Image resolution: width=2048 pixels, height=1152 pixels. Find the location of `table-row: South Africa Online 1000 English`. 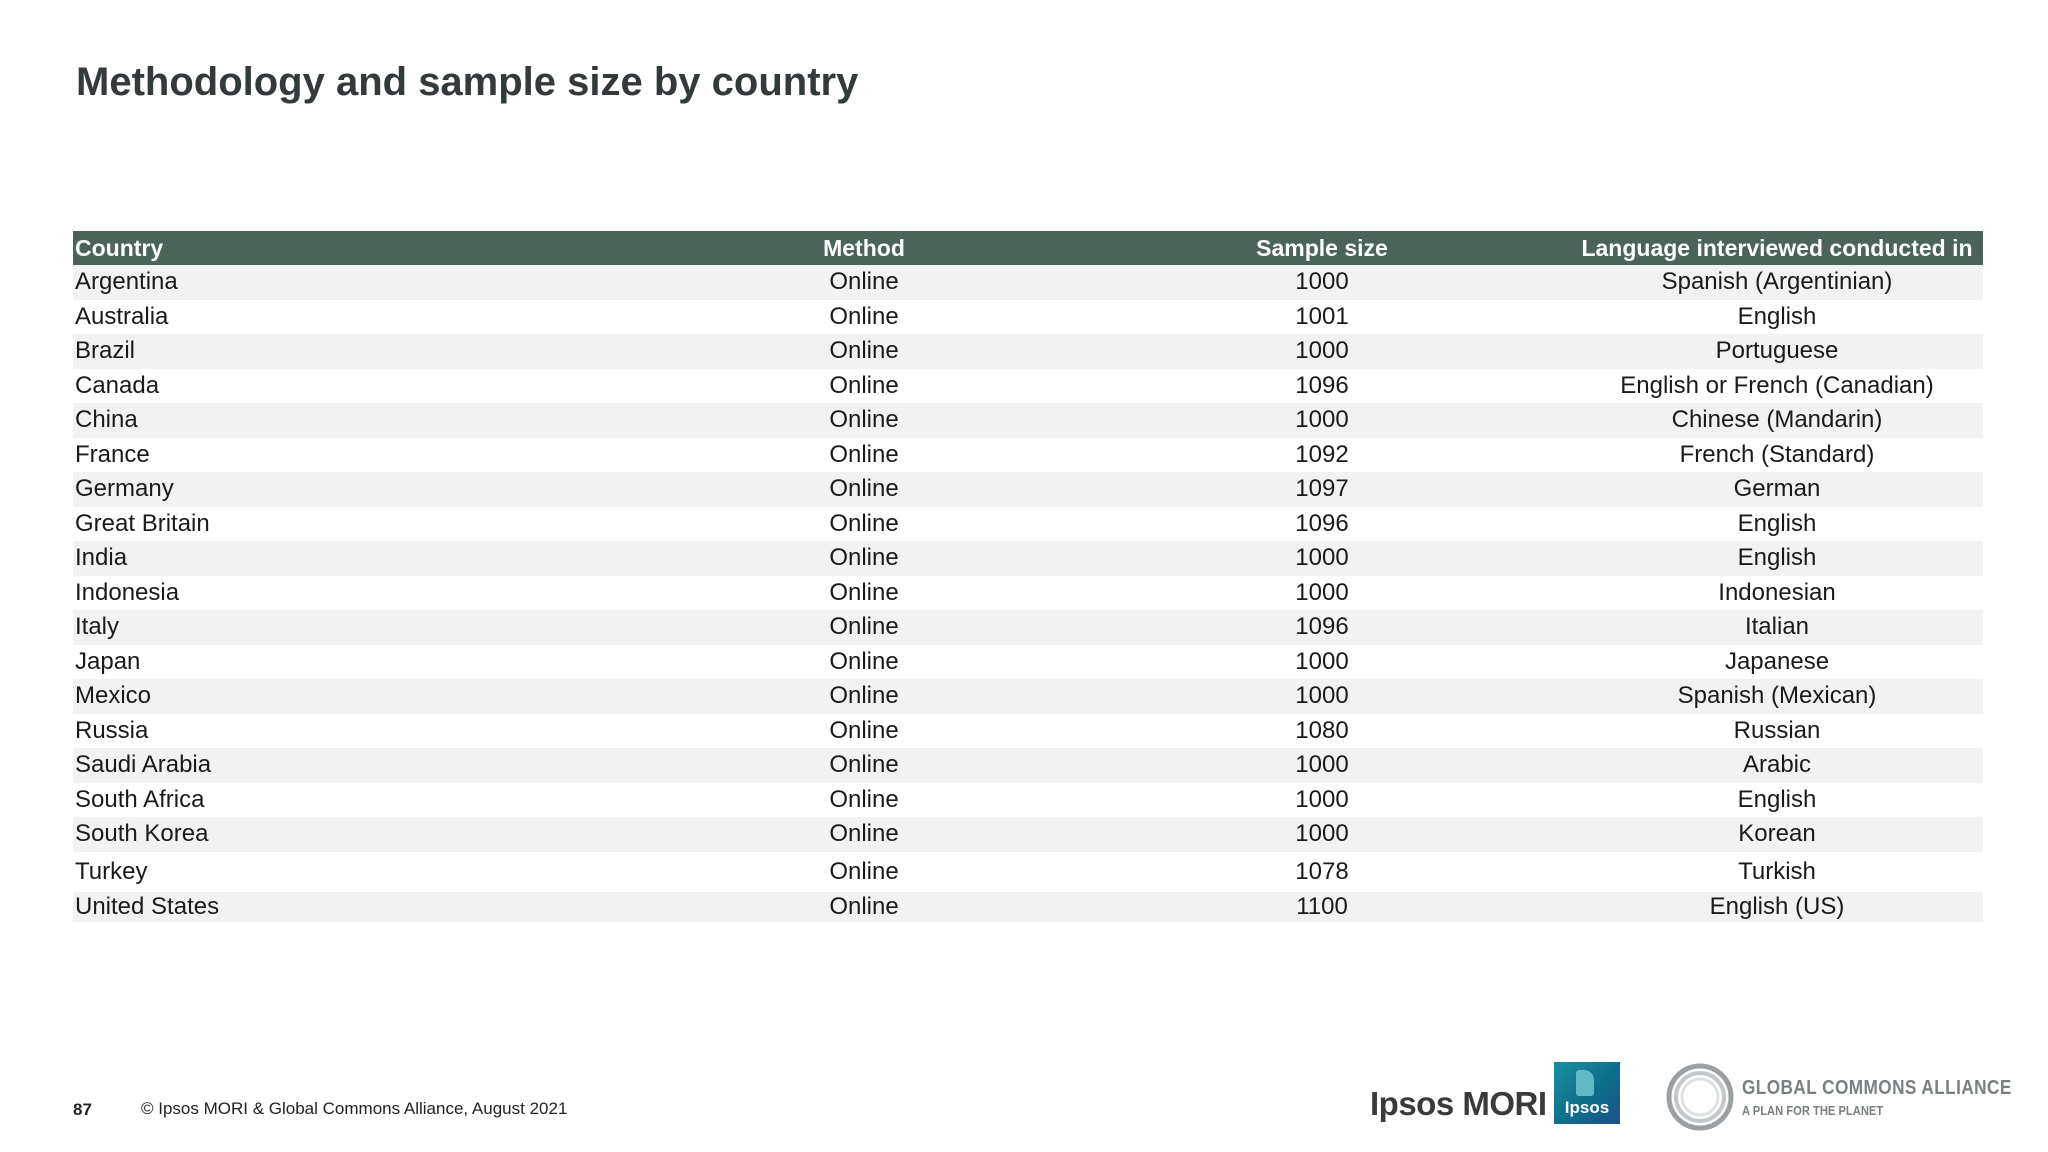

table-row: South Africa Online 1000 English is located at coordinates (1028, 799).